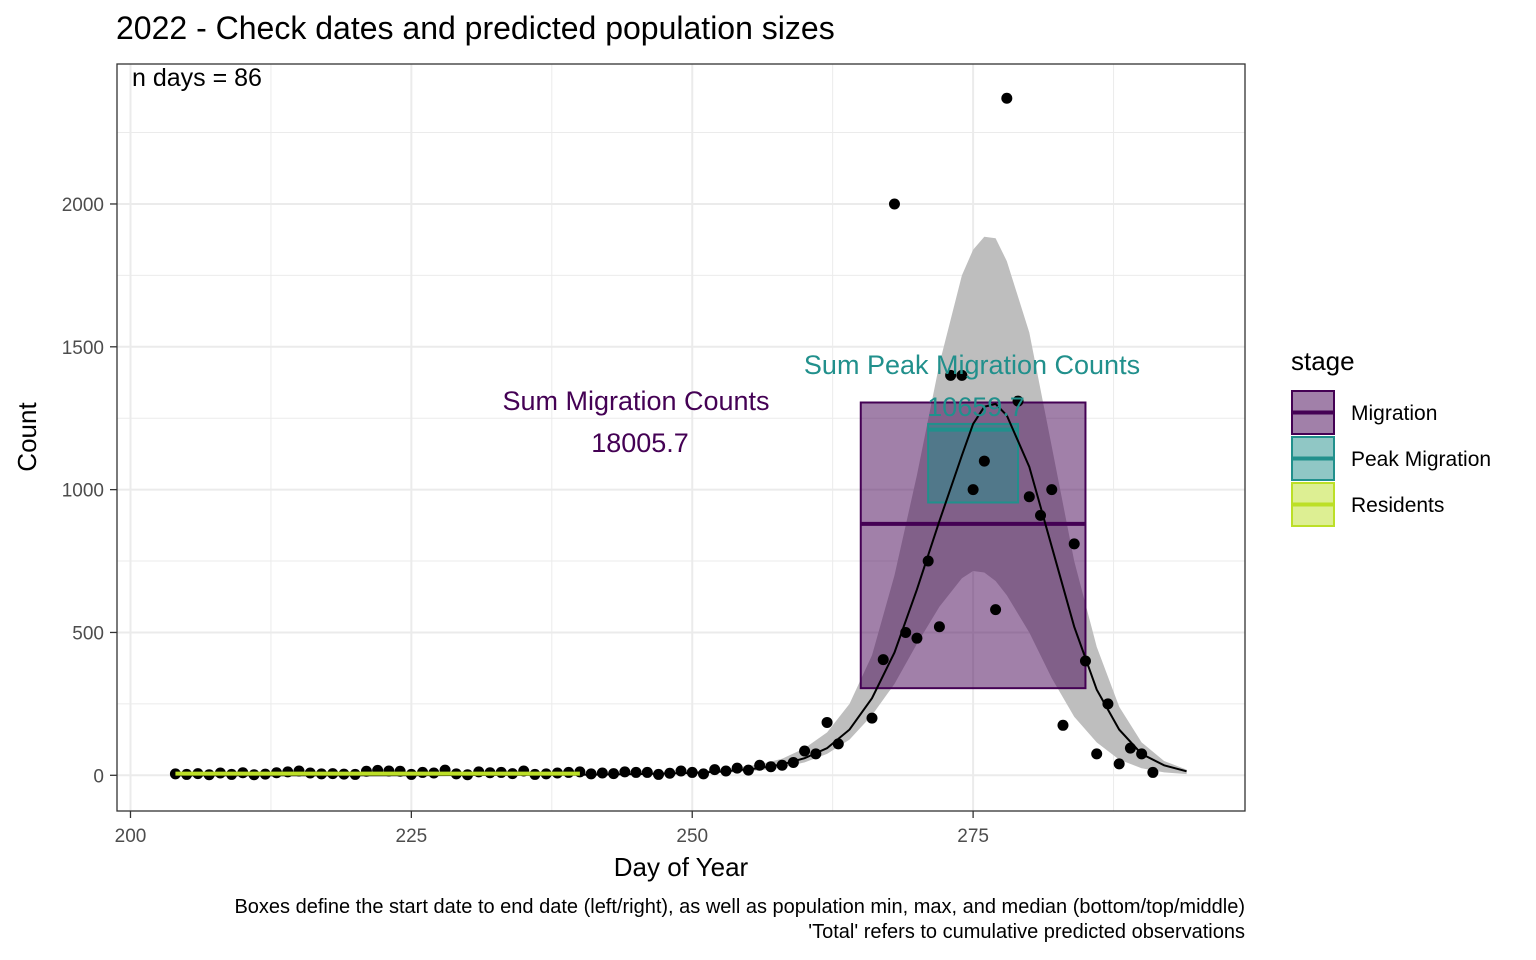 The width and height of the screenshot is (1536, 960). I want to click on peak-sum-label: Sum Peak Migration Counts, so click(972, 365).